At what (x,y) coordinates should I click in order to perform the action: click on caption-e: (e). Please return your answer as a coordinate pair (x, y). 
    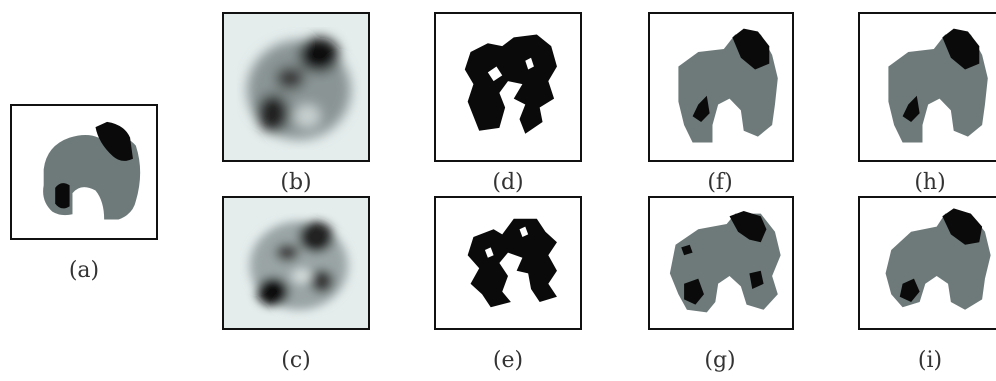
    Looking at the image, I should click on (508, 360).